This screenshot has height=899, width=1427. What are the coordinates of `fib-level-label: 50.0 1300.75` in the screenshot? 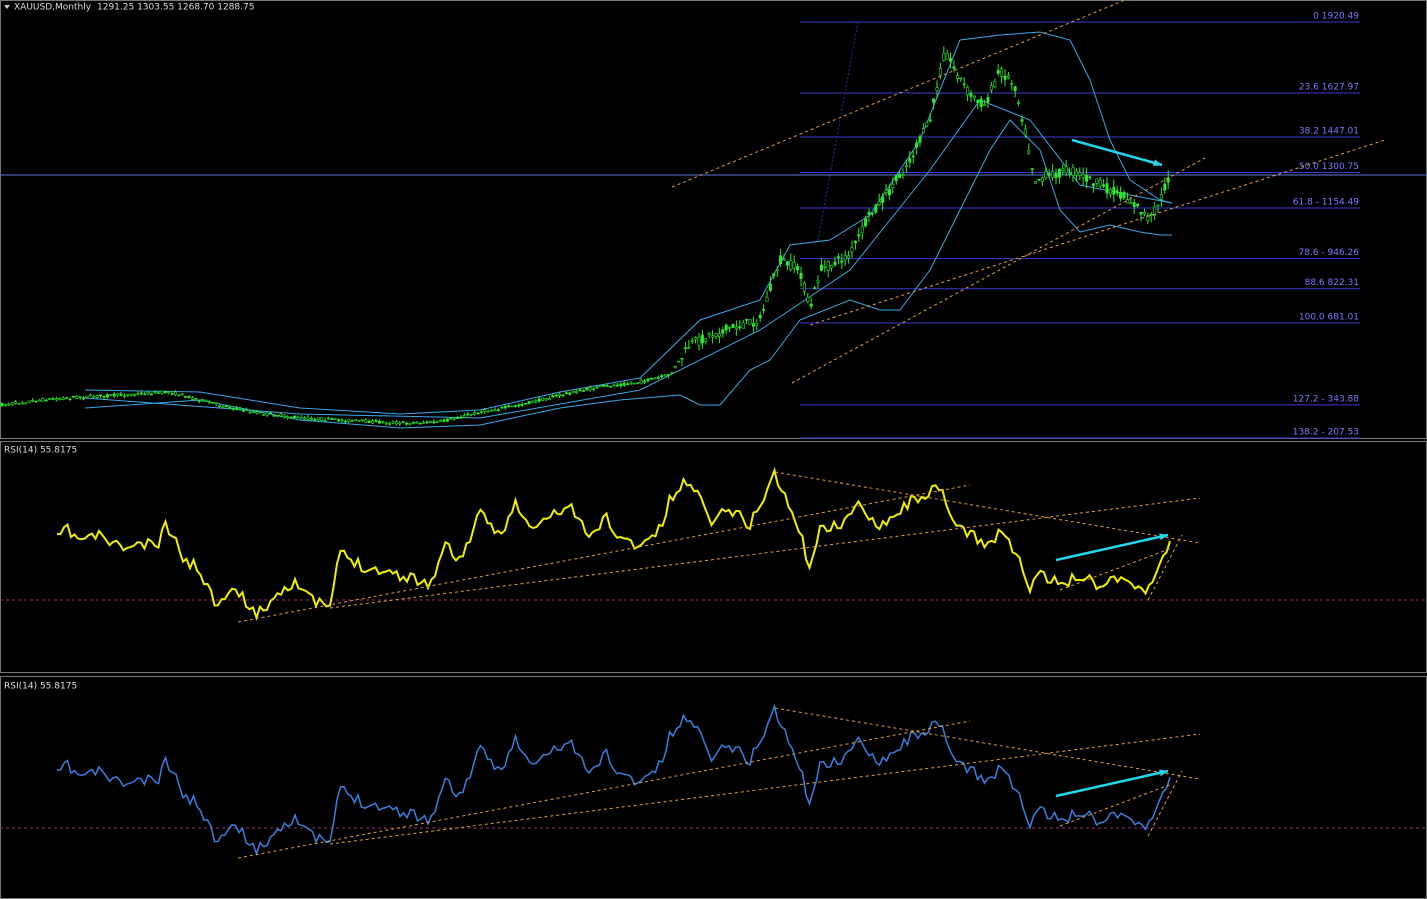 It's located at (1329, 167).